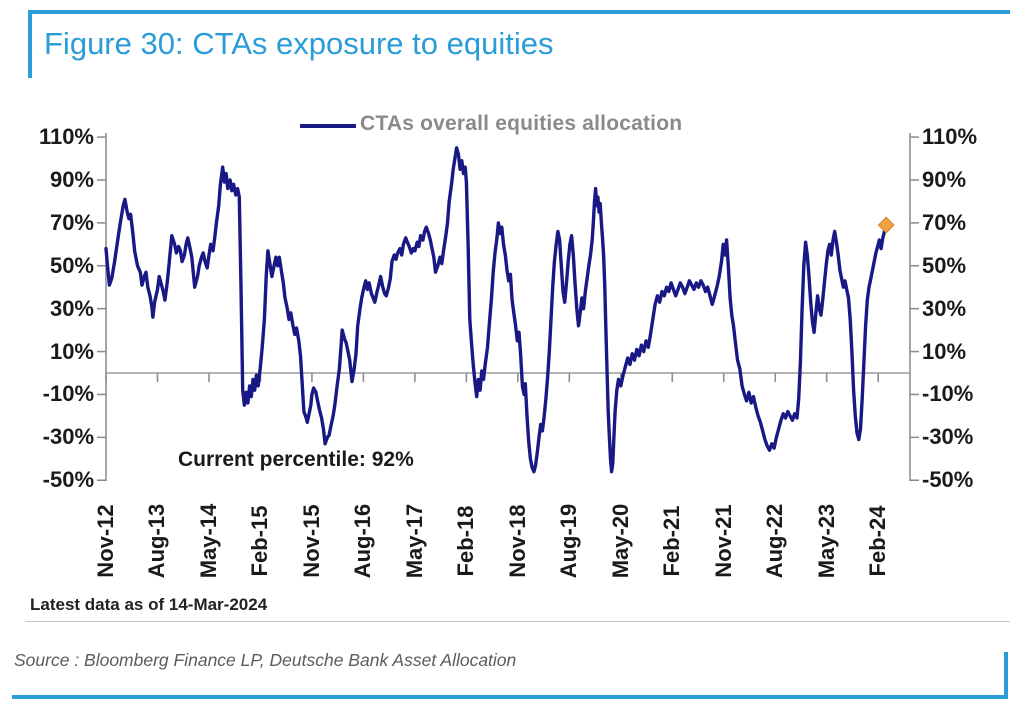  I want to click on current-percentile-annotation: Current percentile: 92%, so click(296, 459).